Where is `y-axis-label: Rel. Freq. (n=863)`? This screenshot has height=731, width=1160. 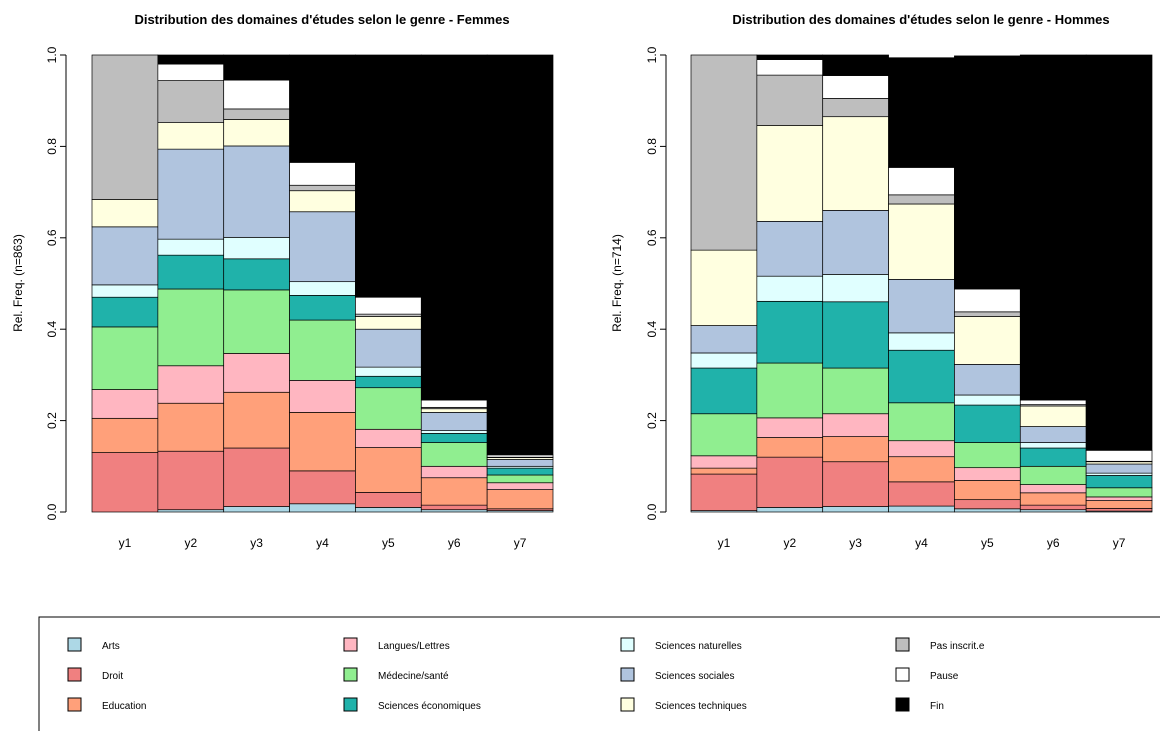
y-axis-label: Rel. Freq. (n=863) is located at coordinates (18, 283).